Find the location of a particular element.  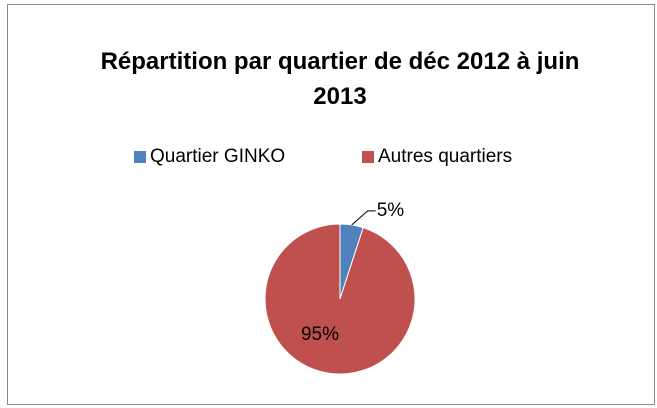

legend-label: Quartier GINKO is located at coordinates (217, 156).